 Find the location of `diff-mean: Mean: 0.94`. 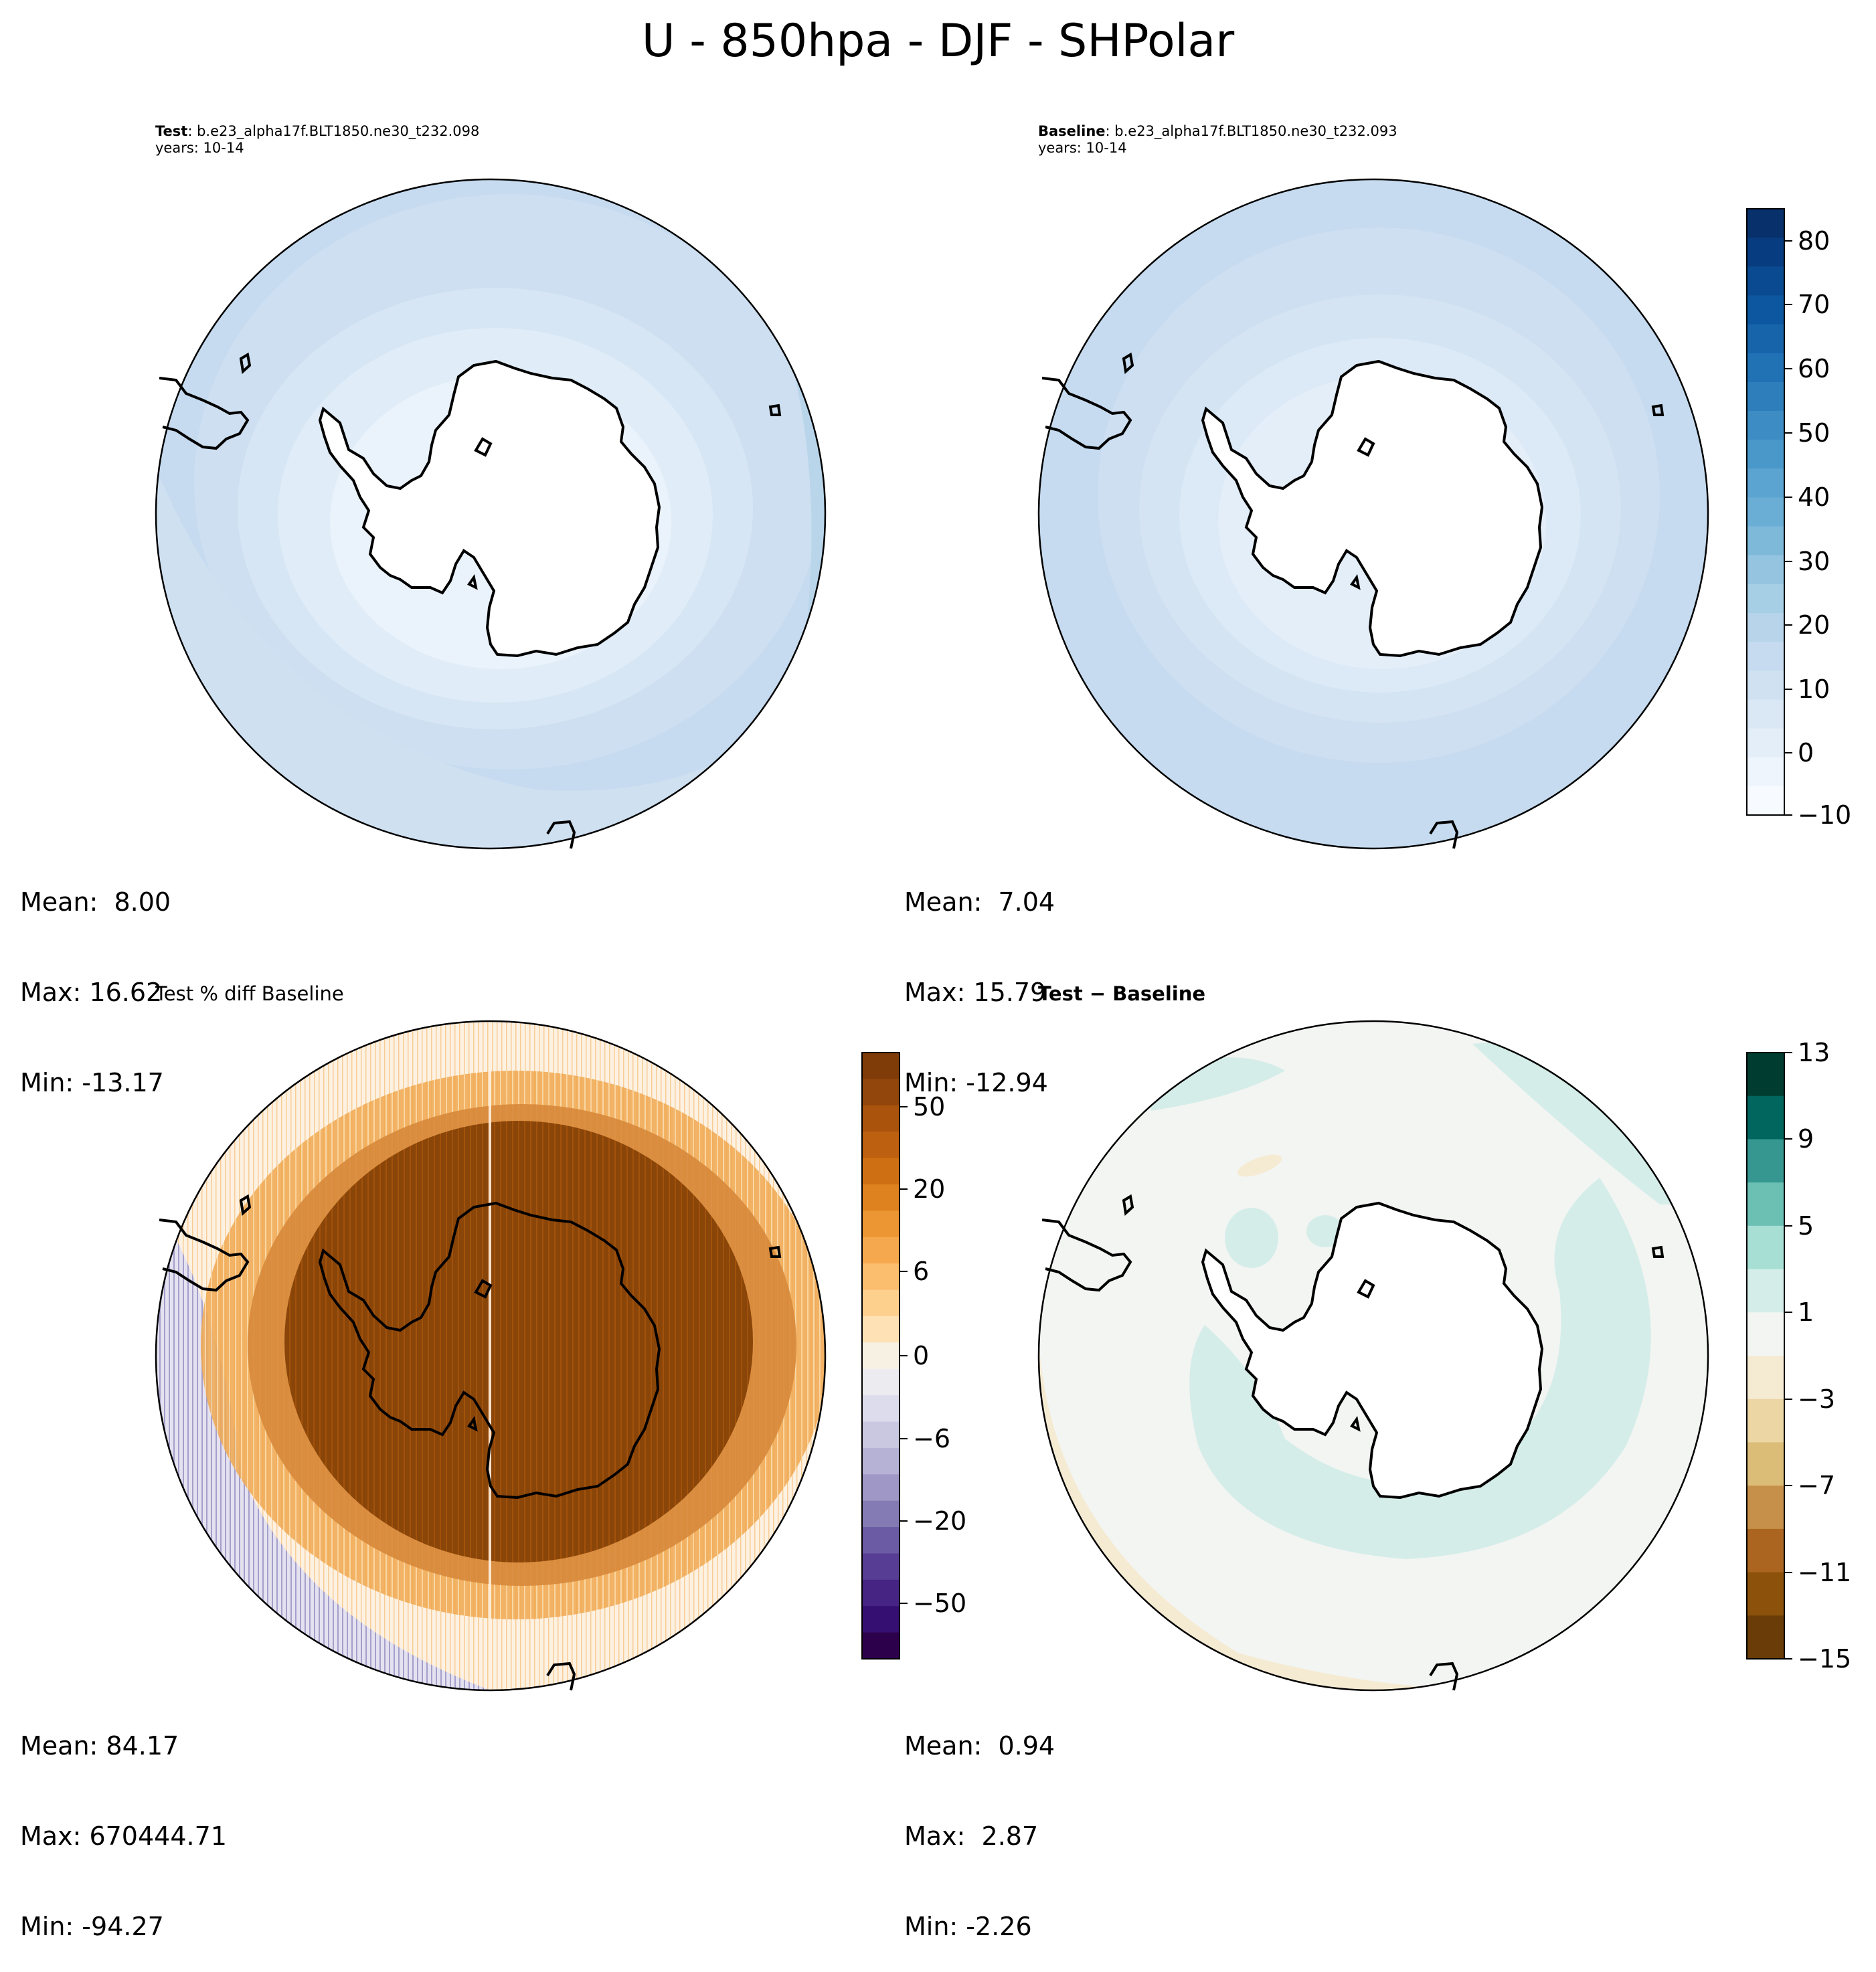

diff-mean: Mean: 0.94 is located at coordinates (979, 1746).